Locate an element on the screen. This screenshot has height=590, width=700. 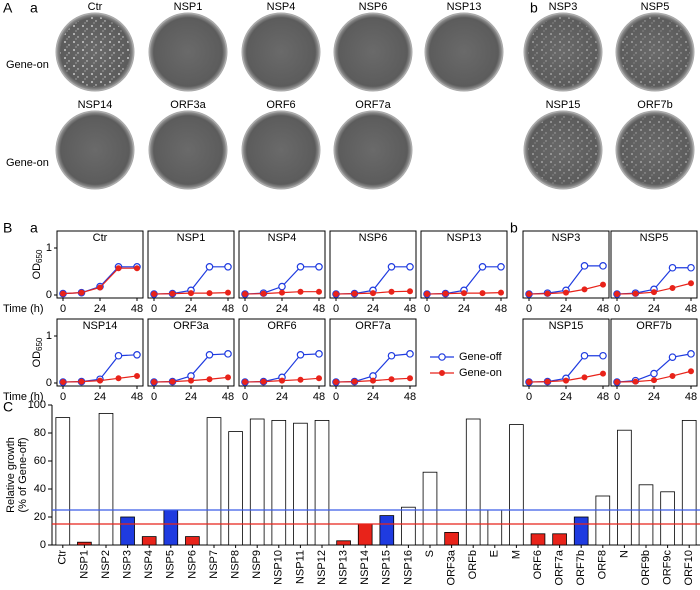
y-tick-label: 40 is located at coordinates (40, 489).